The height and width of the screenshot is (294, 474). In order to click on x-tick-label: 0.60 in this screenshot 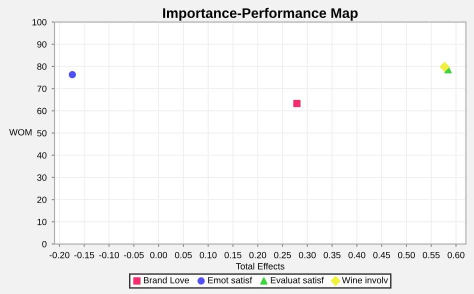, I will do `click(456, 255)`.